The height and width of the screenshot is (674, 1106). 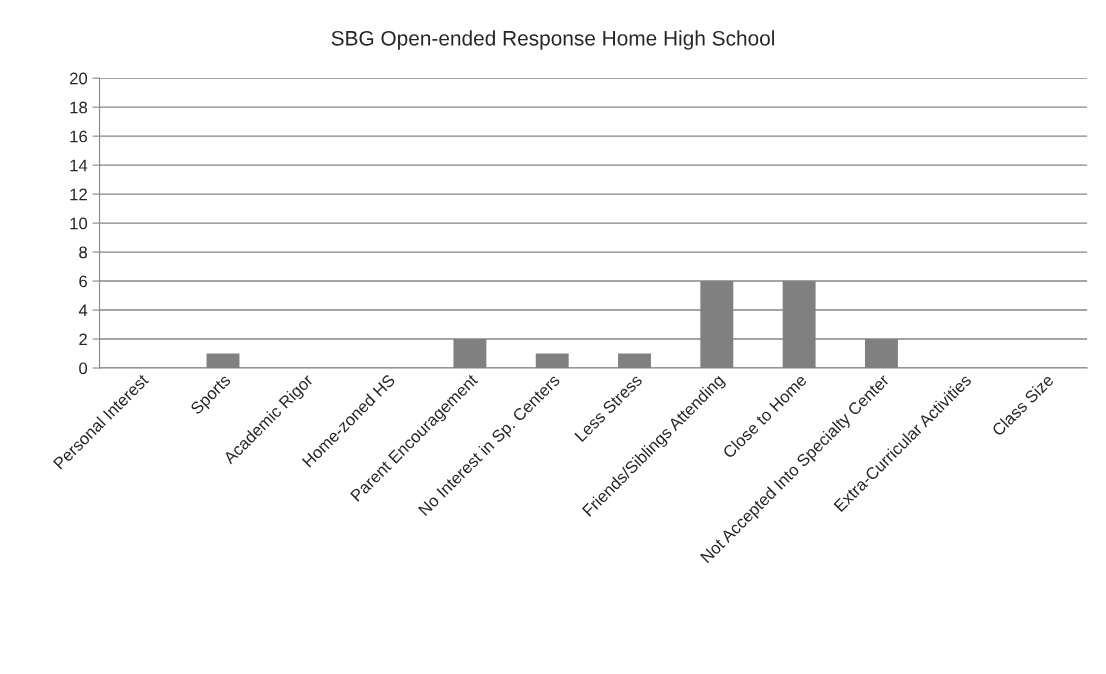 I want to click on y-tick-label: 6, so click(x=83, y=281).